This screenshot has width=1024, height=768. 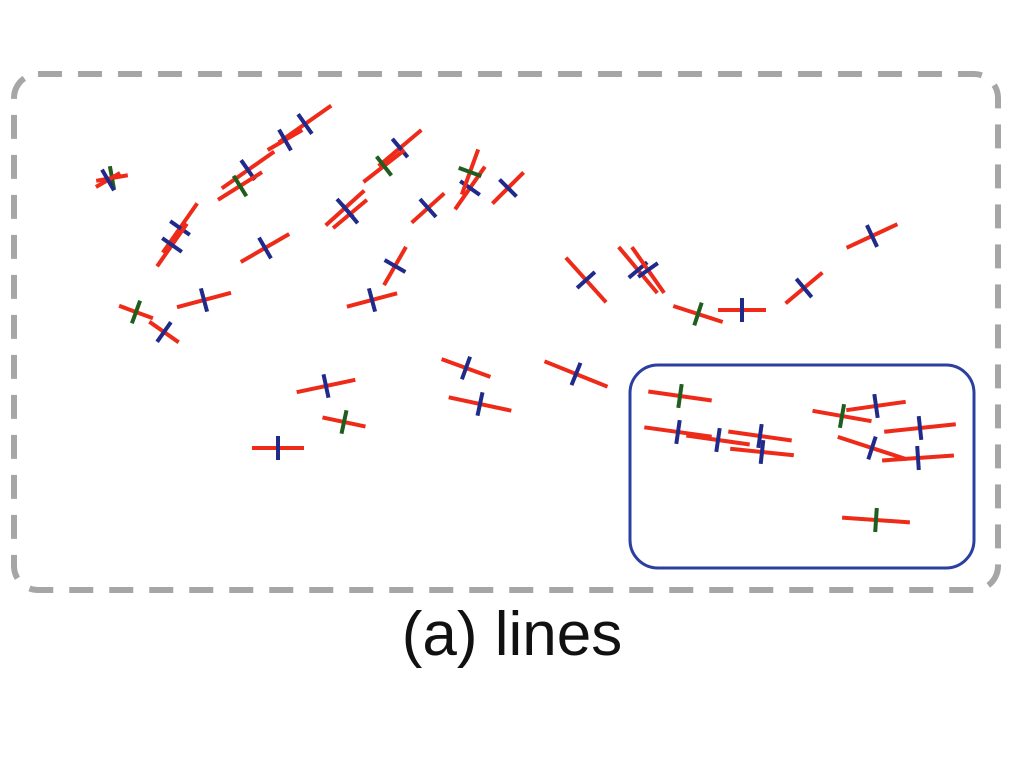 I want to click on inner-highlight-box, so click(x=802, y=466).